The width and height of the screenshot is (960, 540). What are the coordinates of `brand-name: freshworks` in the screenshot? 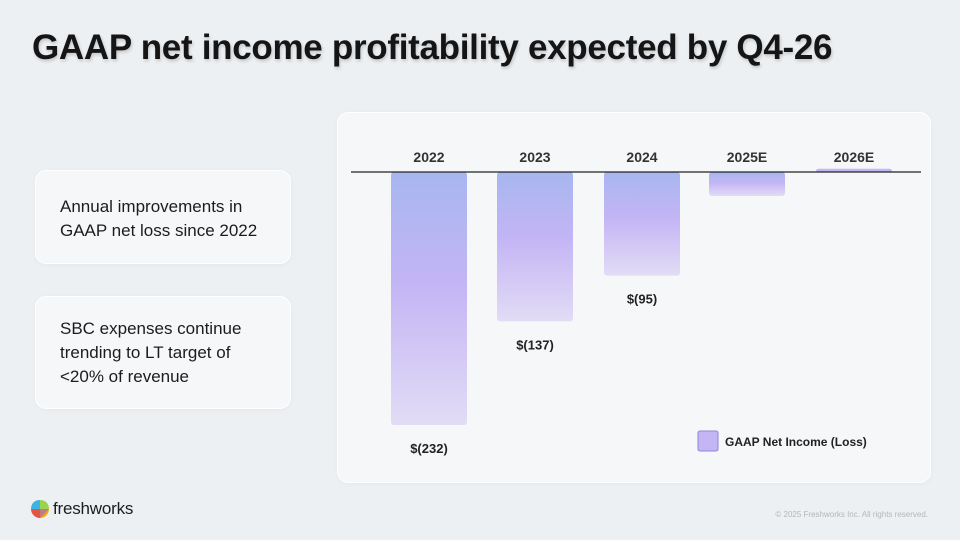 It's located at (93, 508).